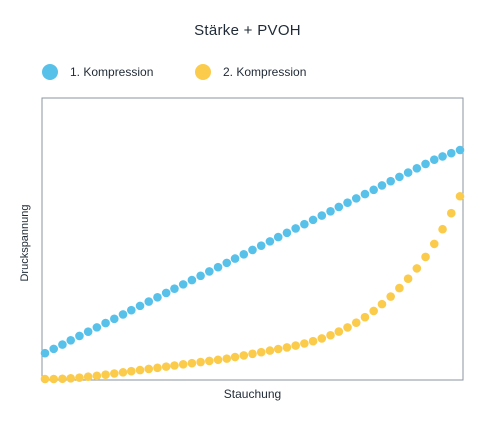 The image size is (495, 435). What do you see at coordinates (252, 394) in the screenshot?
I see `x-axis-label: Stauchung` at bounding box center [252, 394].